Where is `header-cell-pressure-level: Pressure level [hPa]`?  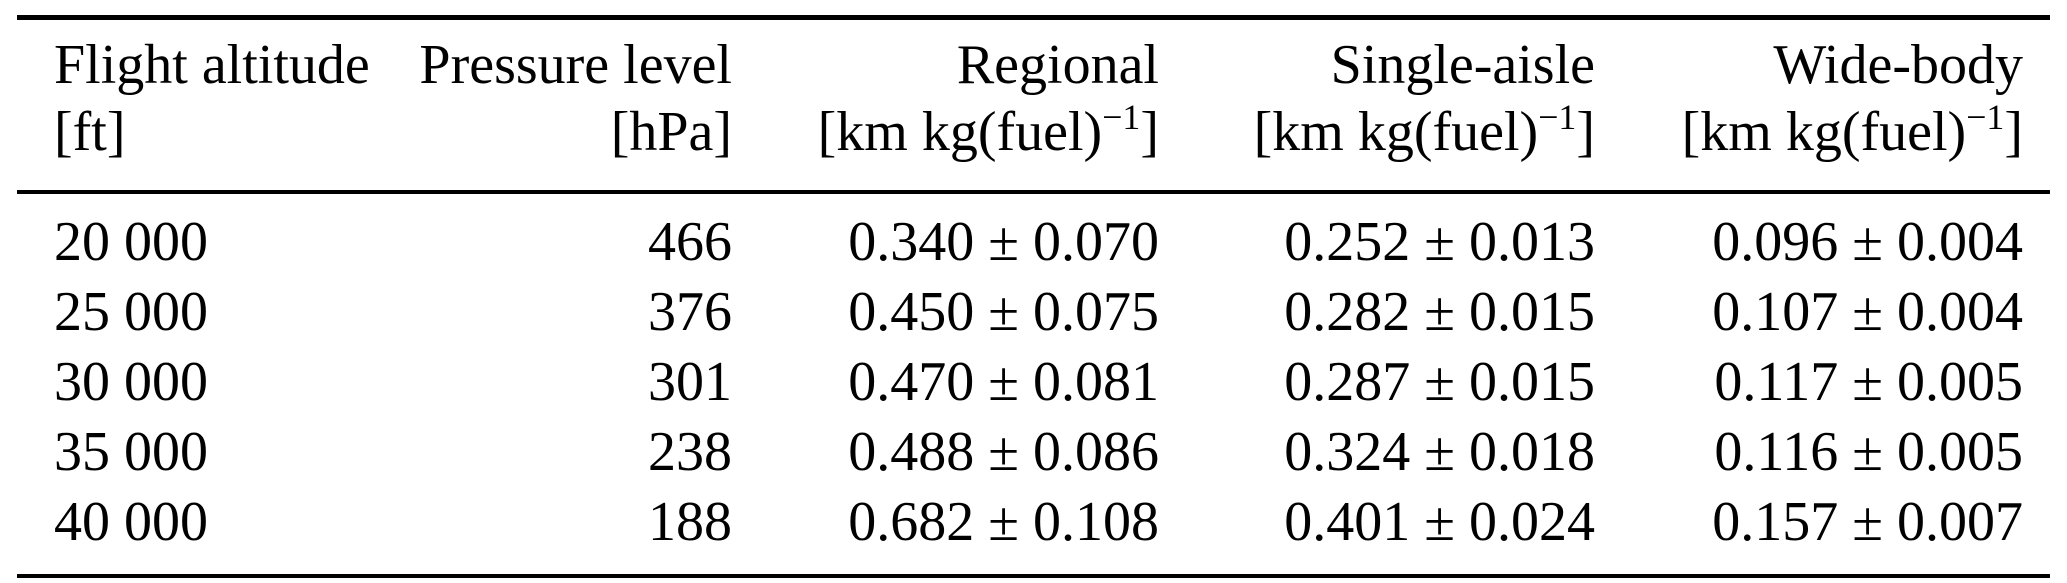
header-cell-pressure-level: Pressure level [hPa] is located at coordinates (545, 105).